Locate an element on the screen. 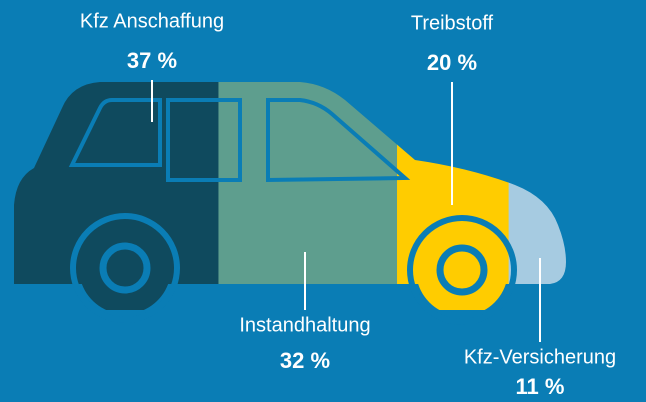 This screenshot has width=646, height=402. value-label: 32 % is located at coordinates (305, 360).